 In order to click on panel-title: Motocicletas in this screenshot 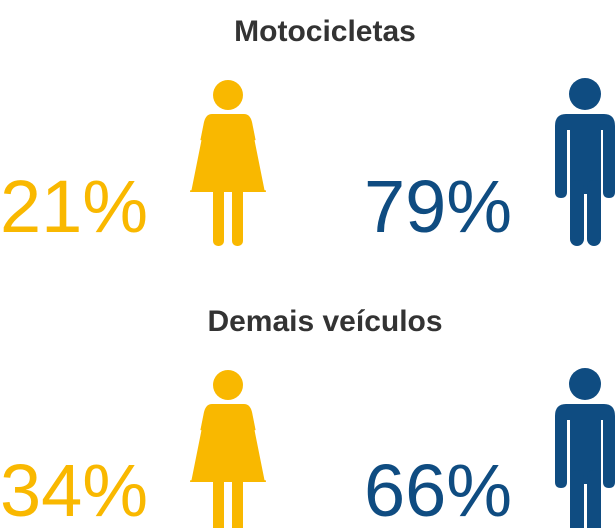, I will do `click(325, 31)`.